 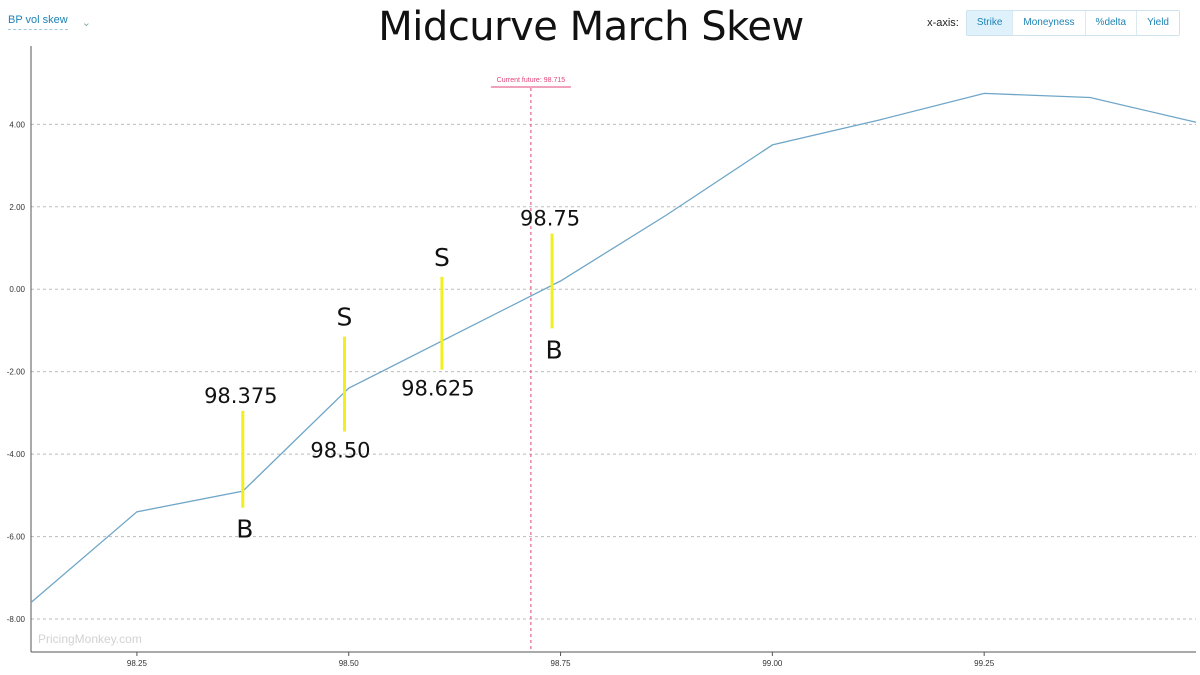 What do you see at coordinates (16, 619) in the screenshot?
I see `y-tick-label: -8.00` at bounding box center [16, 619].